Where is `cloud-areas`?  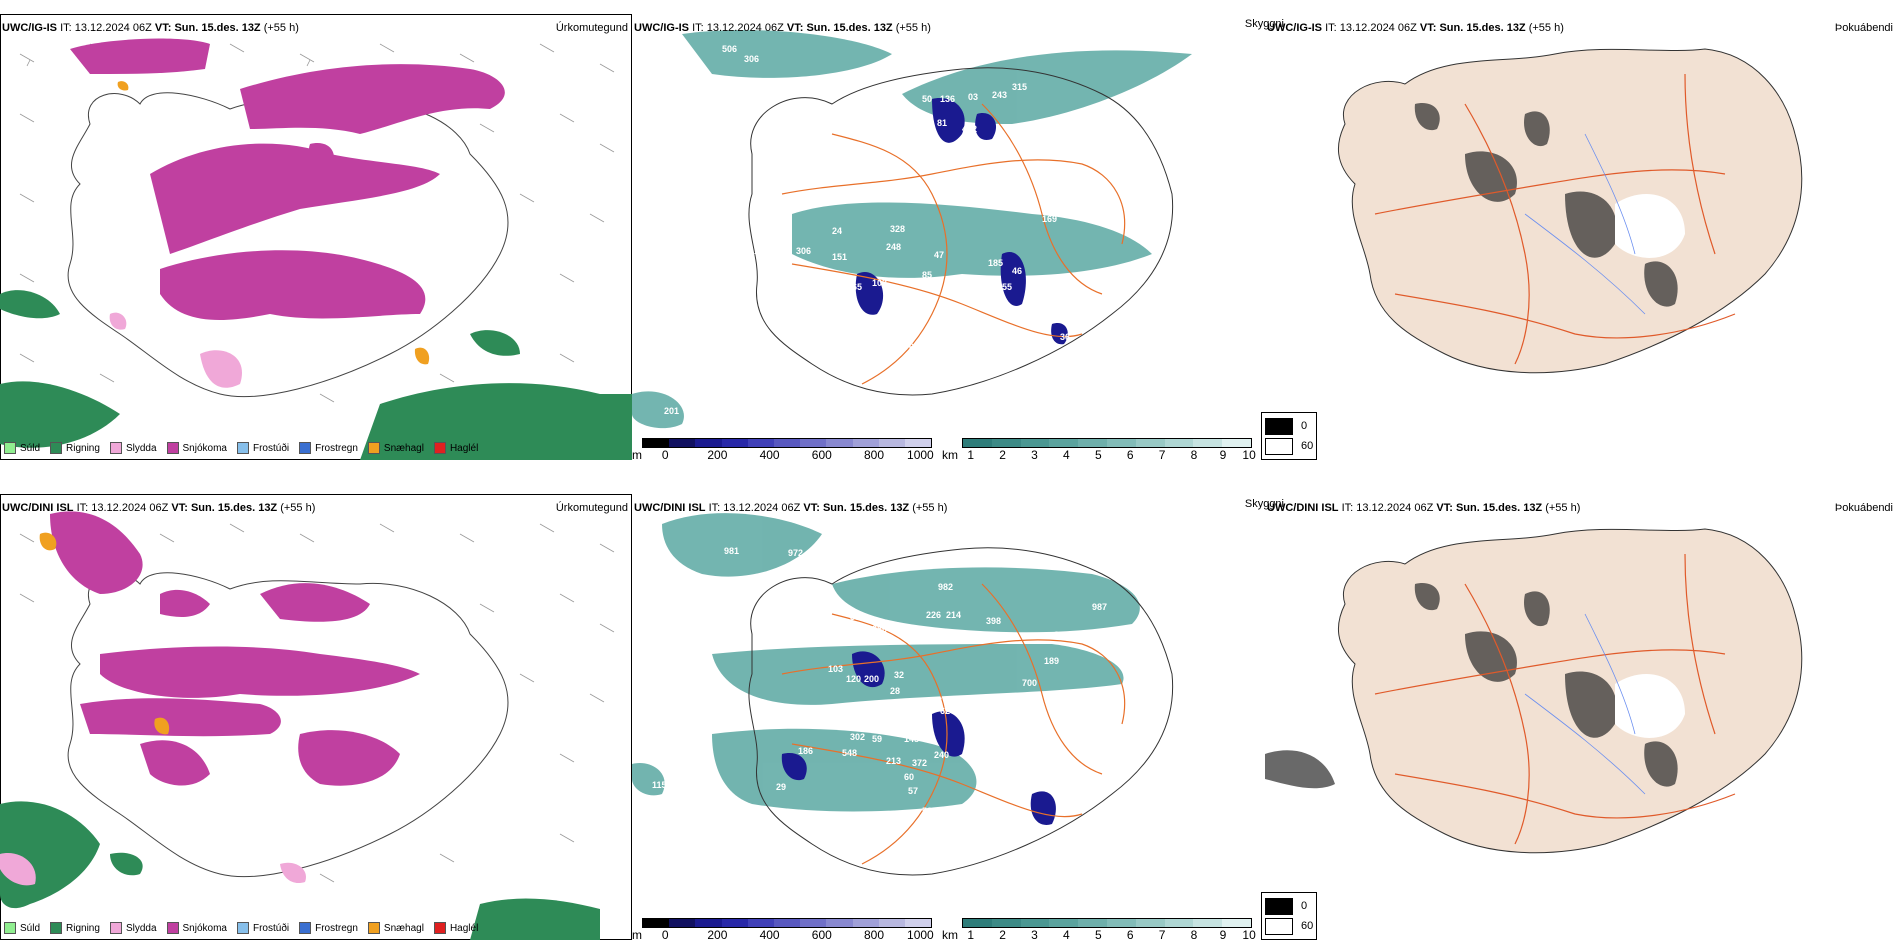 cloud-areas is located at coordinates (886, 662).